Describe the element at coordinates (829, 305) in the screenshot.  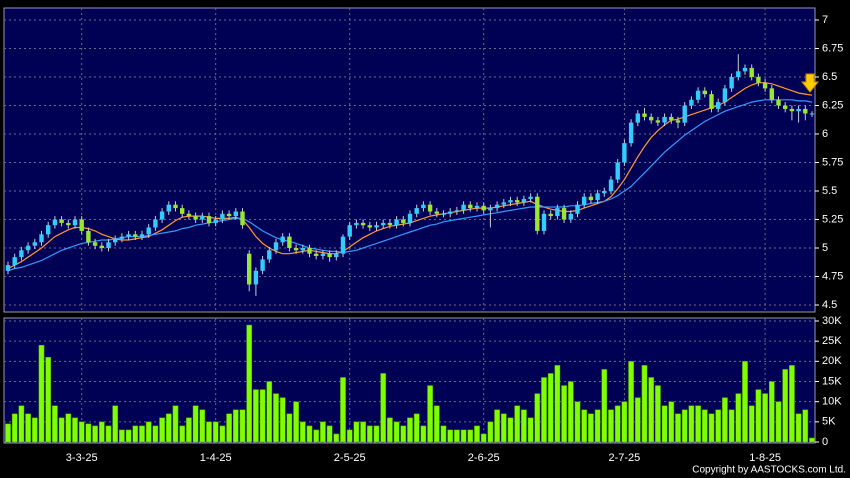
I see `y-tick-label: 4.5` at that location.